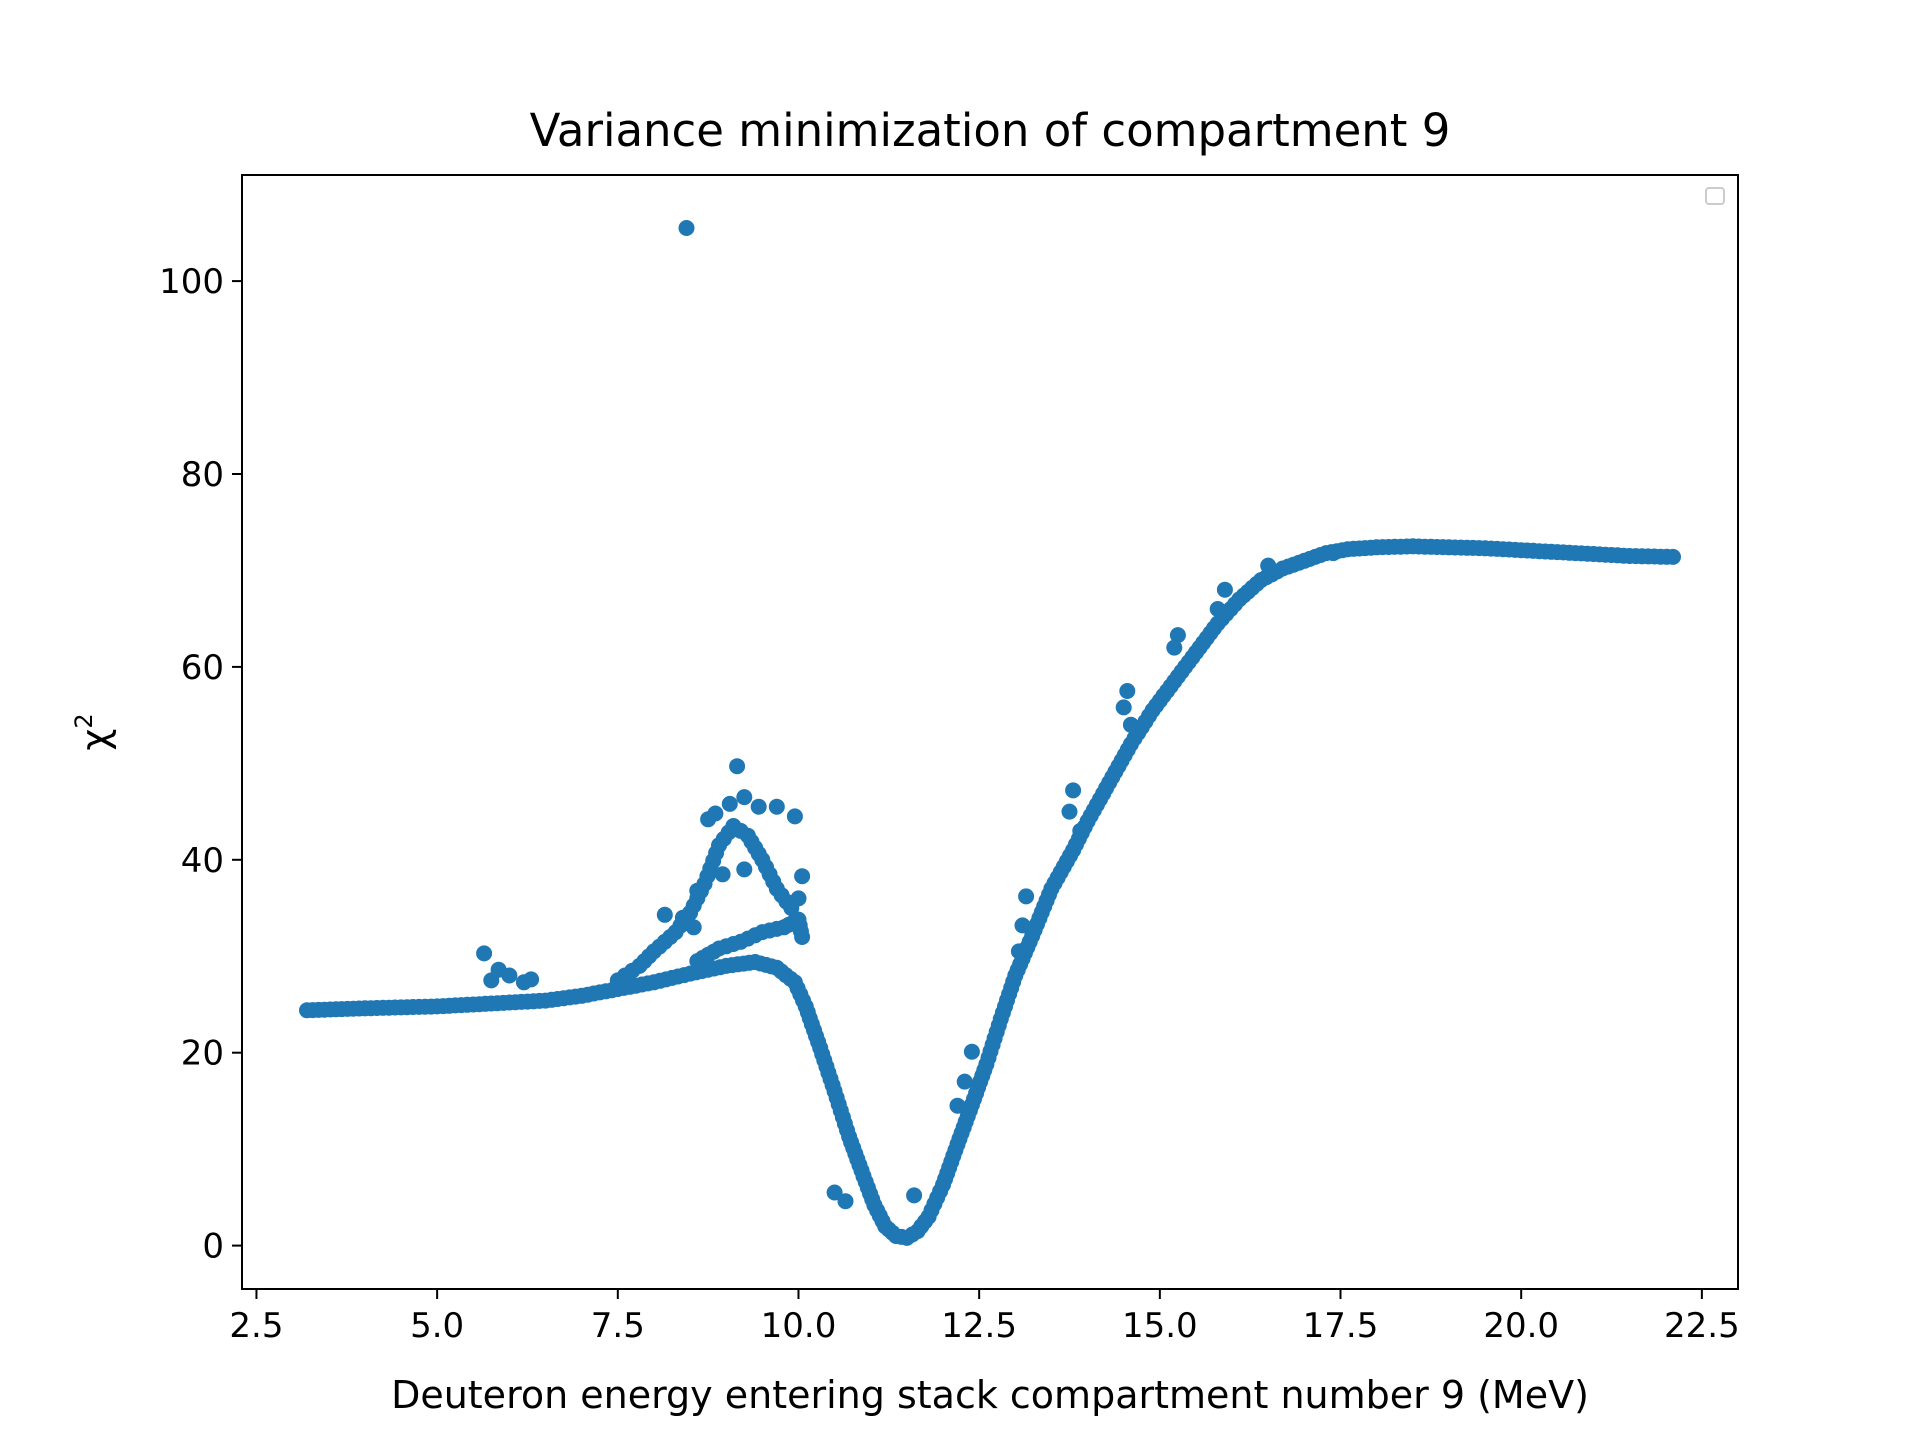  I want to click on chart-title: Variance minimization of compartment 9, so click(990, 130).